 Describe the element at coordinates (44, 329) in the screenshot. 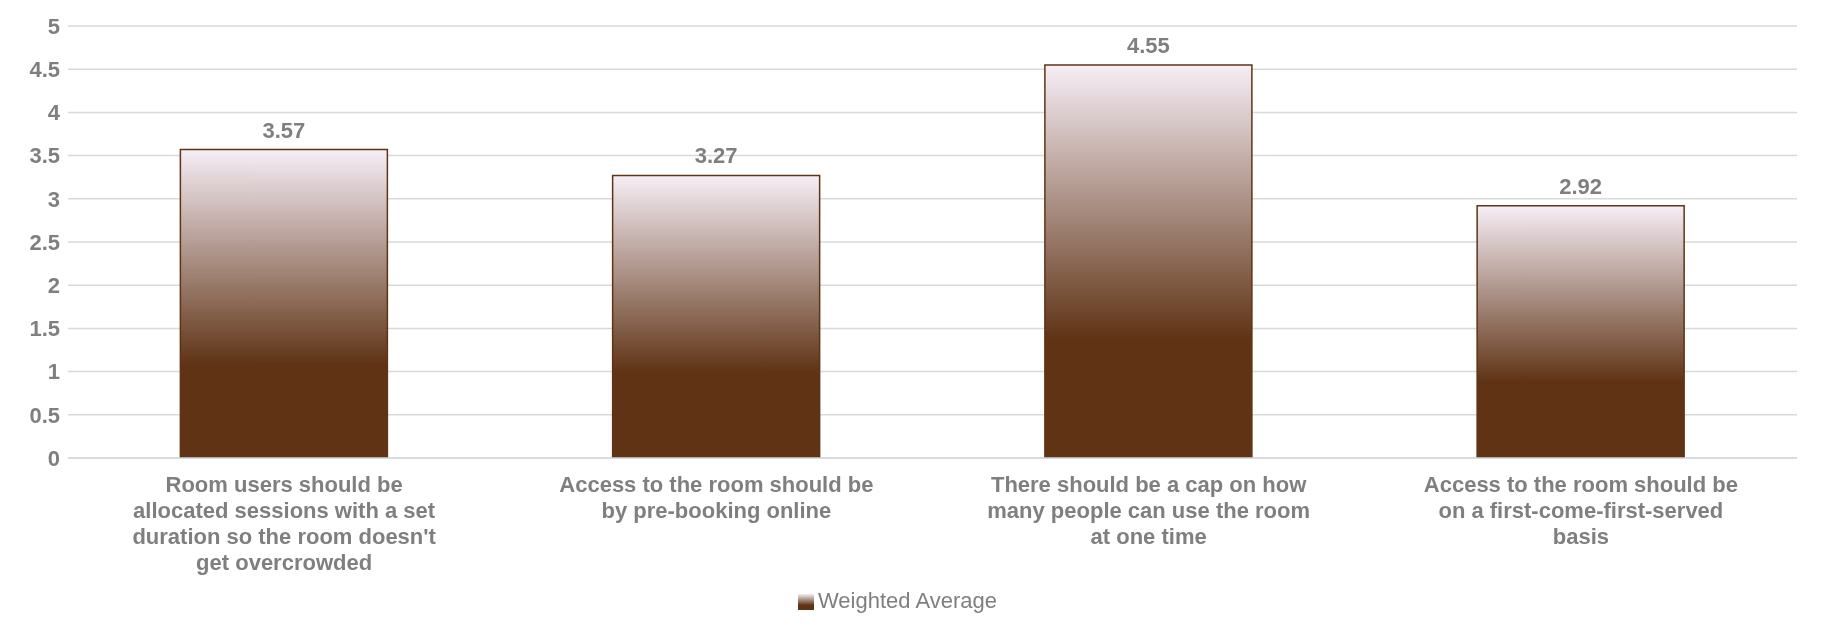

I see `y-tick-label: 1.5` at that location.